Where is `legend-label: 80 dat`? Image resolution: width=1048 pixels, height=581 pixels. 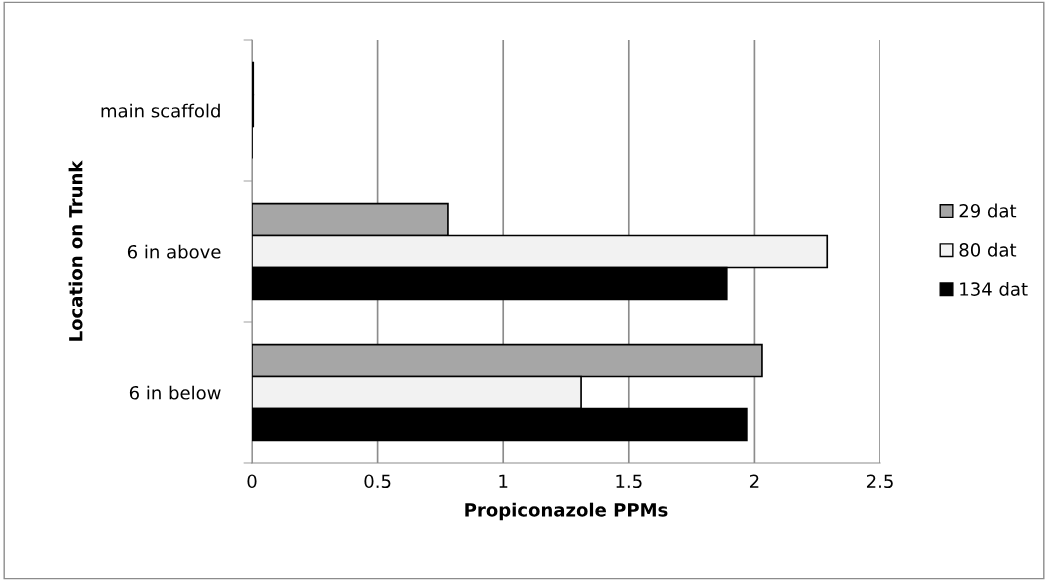 legend-label: 80 dat is located at coordinates (988, 249).